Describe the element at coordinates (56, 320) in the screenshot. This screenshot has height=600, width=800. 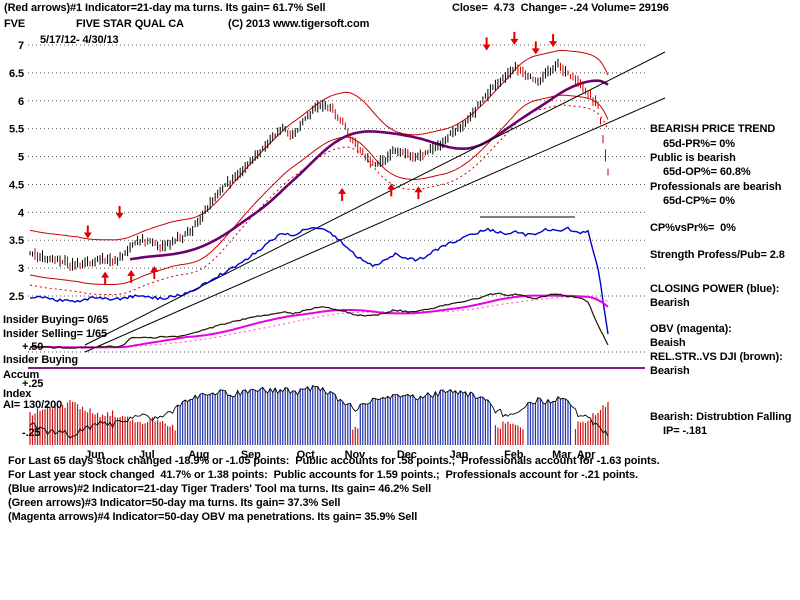
I see `insider-buying-label: Insider Buying= 0/65` at that location.